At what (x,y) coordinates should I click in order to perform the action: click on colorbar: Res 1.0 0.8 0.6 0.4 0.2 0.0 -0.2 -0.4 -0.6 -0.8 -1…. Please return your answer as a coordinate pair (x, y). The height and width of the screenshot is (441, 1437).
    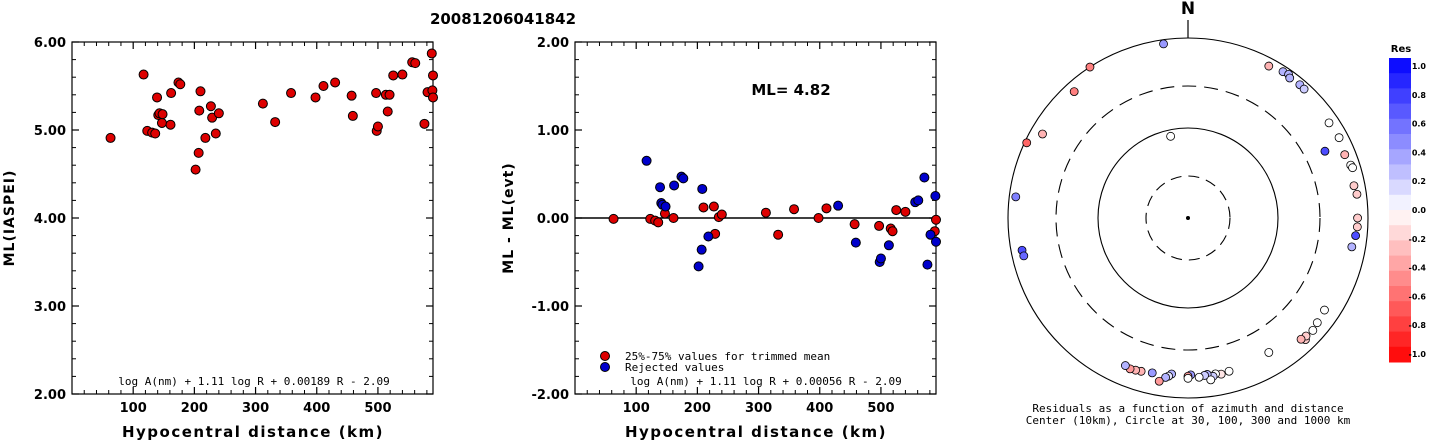
    Looking at the image, I should click on (1407, 203).